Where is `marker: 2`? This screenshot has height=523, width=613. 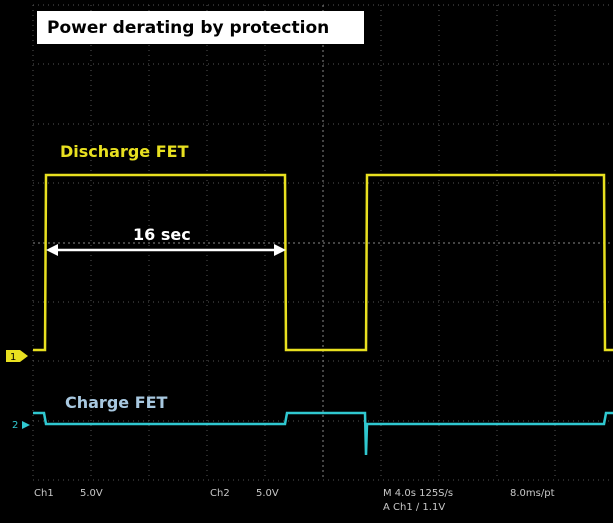
marker: 2 is located at coordinates (15, 425).